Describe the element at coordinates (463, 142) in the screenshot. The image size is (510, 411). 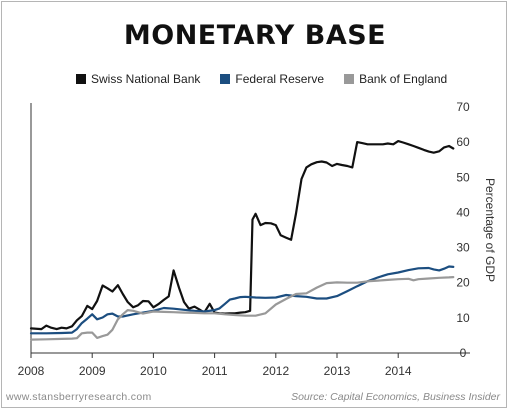
I see `y-tick-label: 60` at that location.